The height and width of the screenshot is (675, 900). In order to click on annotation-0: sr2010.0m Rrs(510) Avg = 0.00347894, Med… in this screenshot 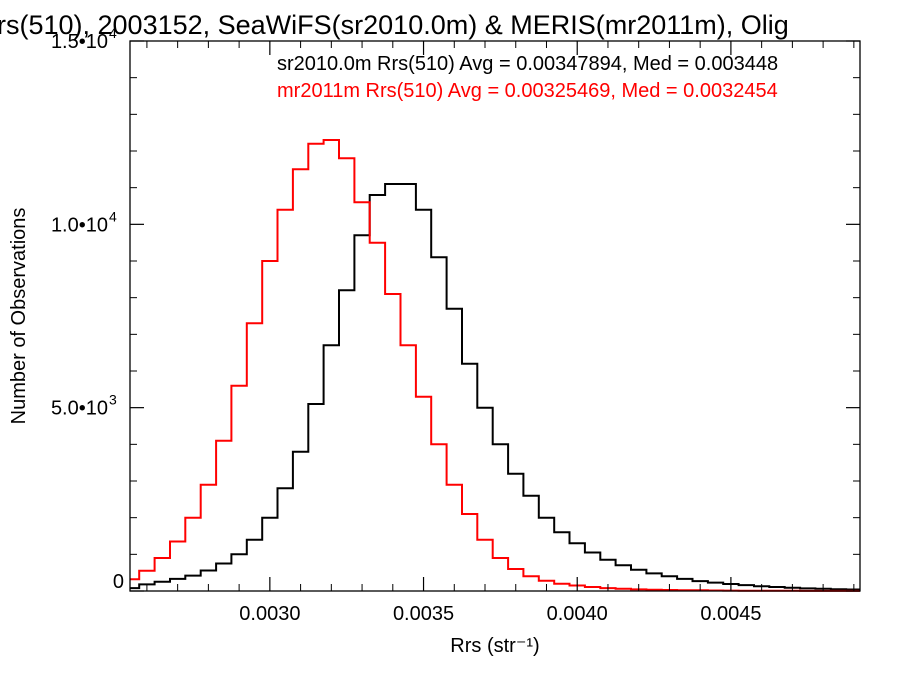, I will do `click(527, 64)`.